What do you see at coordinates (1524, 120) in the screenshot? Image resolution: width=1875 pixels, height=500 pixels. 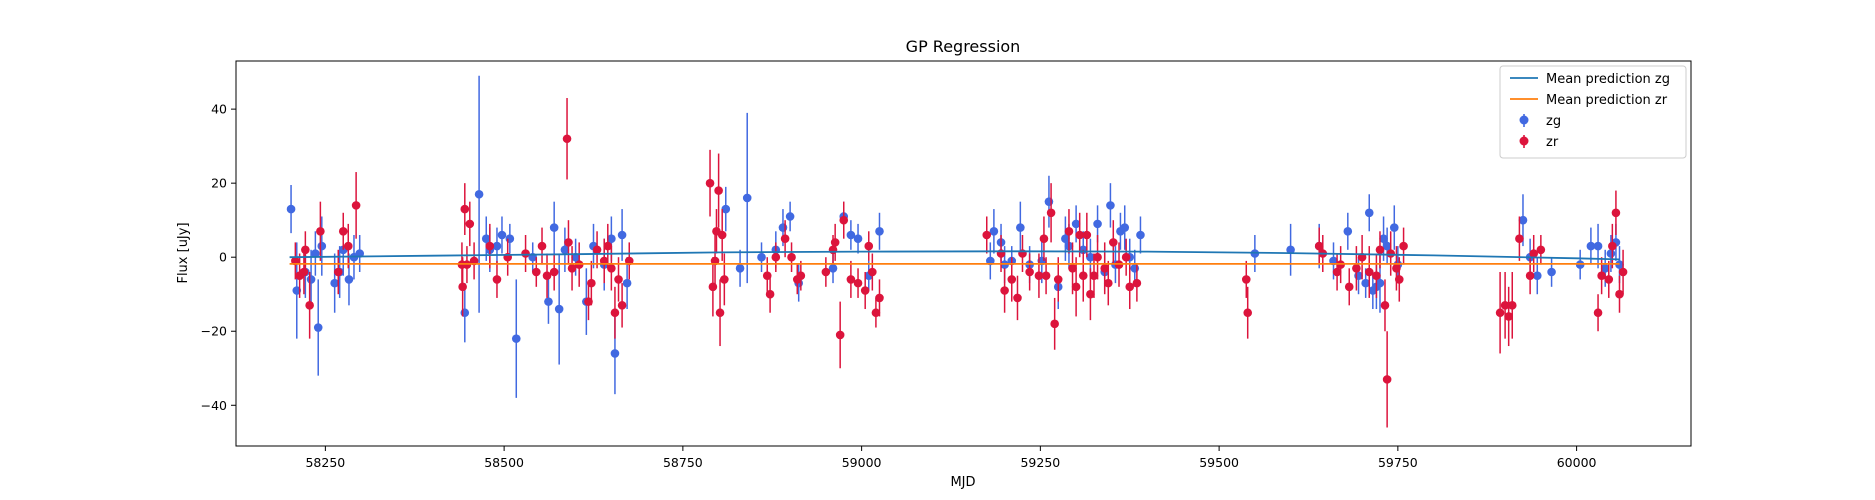 I see `legend-zg-marker` at bounding box center [1524, 120].